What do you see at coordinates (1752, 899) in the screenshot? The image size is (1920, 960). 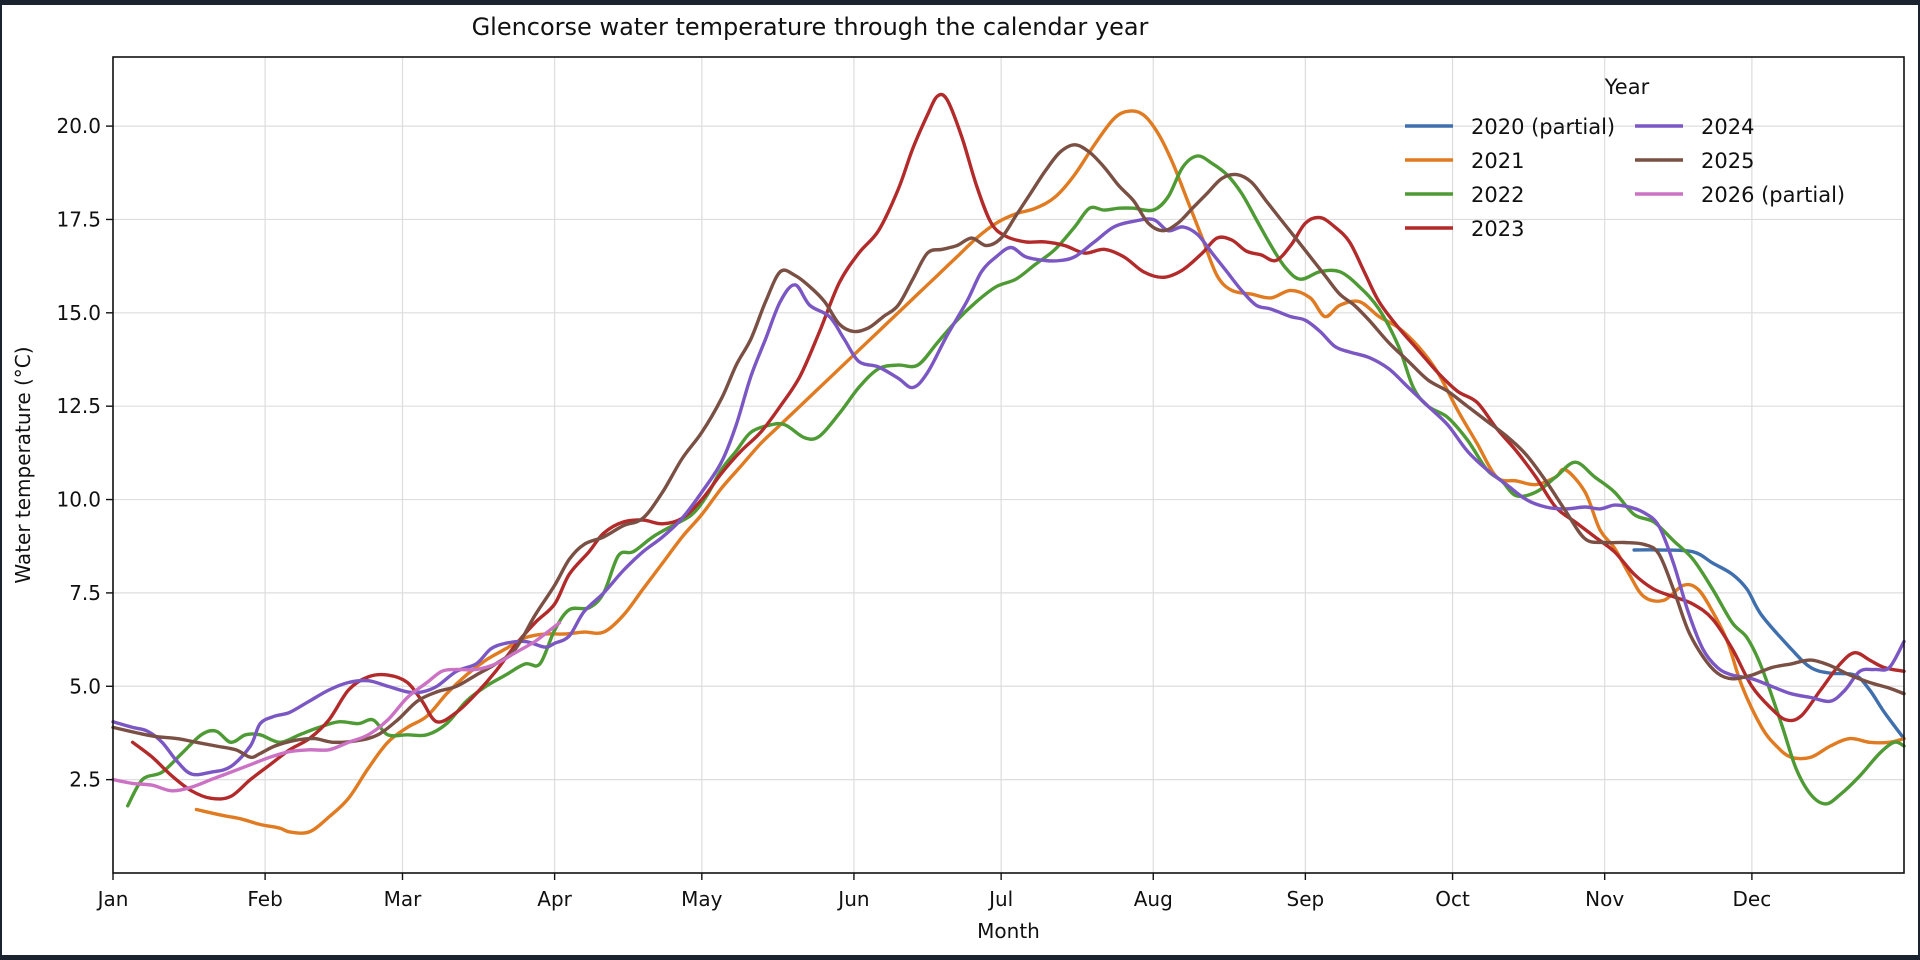 I see `x-tick-label: Dec` at bounding box center [1752, 899].